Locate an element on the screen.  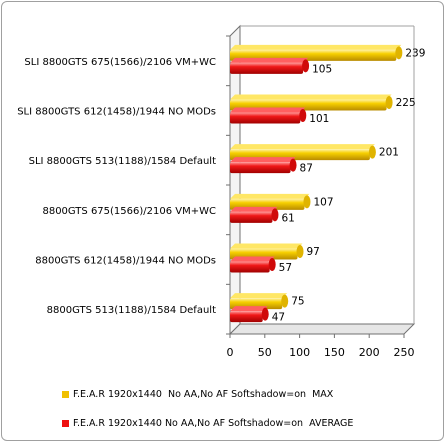
data-label: 61 is located at coordinates (287, 218).